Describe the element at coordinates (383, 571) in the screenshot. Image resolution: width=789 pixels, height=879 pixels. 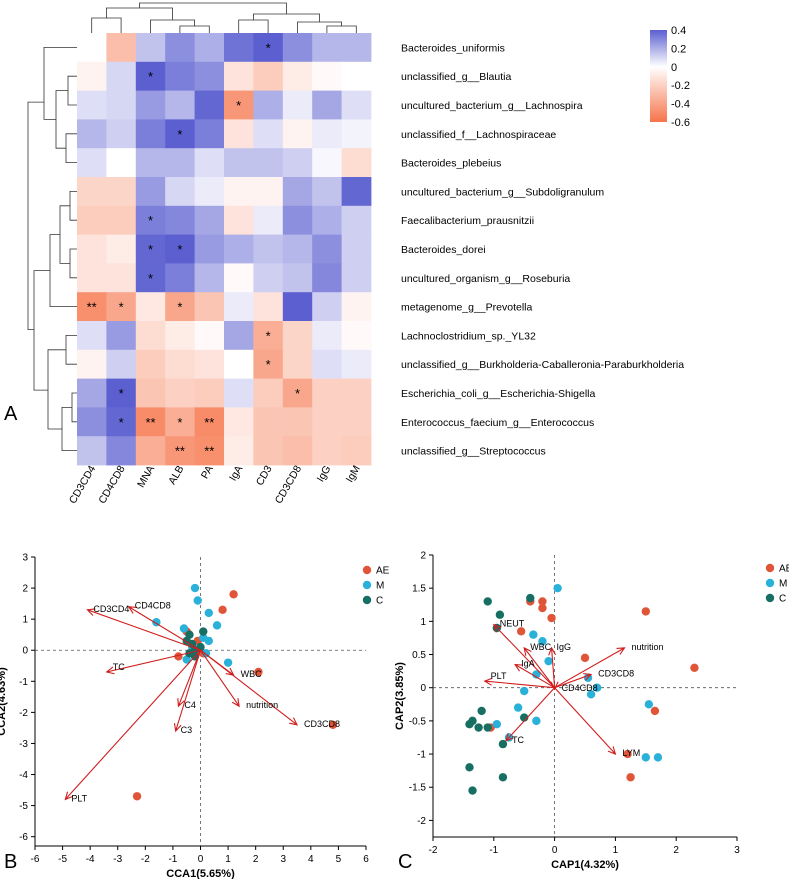
I see `legend-label: AE` at that location.